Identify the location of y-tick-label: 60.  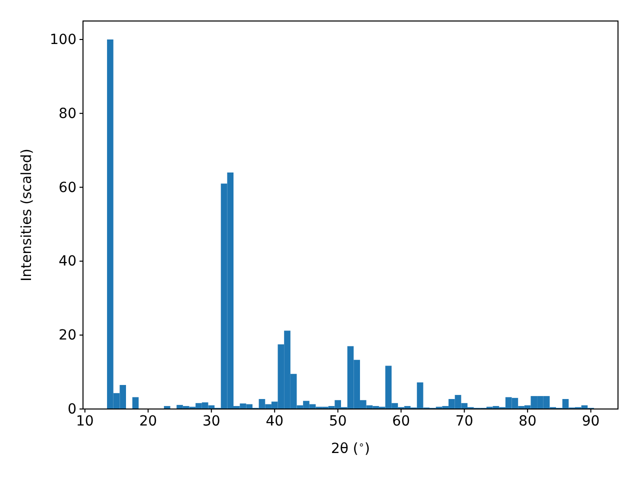
(67, 188).